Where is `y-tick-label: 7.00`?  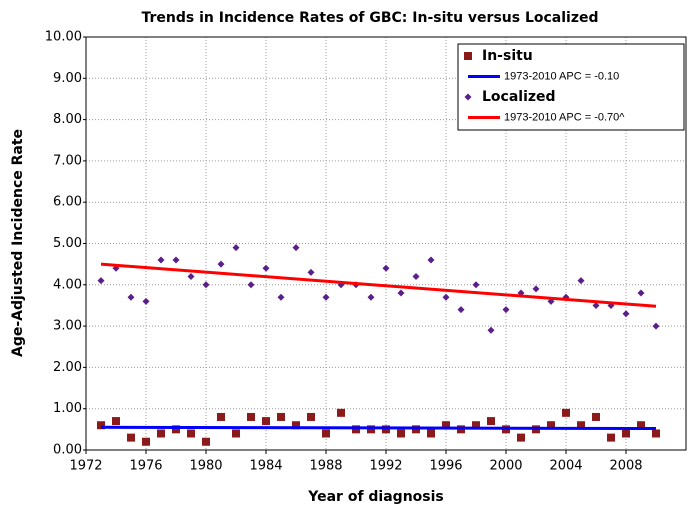 y-tick-label: 7.00 is located at coordinates (67, 160).